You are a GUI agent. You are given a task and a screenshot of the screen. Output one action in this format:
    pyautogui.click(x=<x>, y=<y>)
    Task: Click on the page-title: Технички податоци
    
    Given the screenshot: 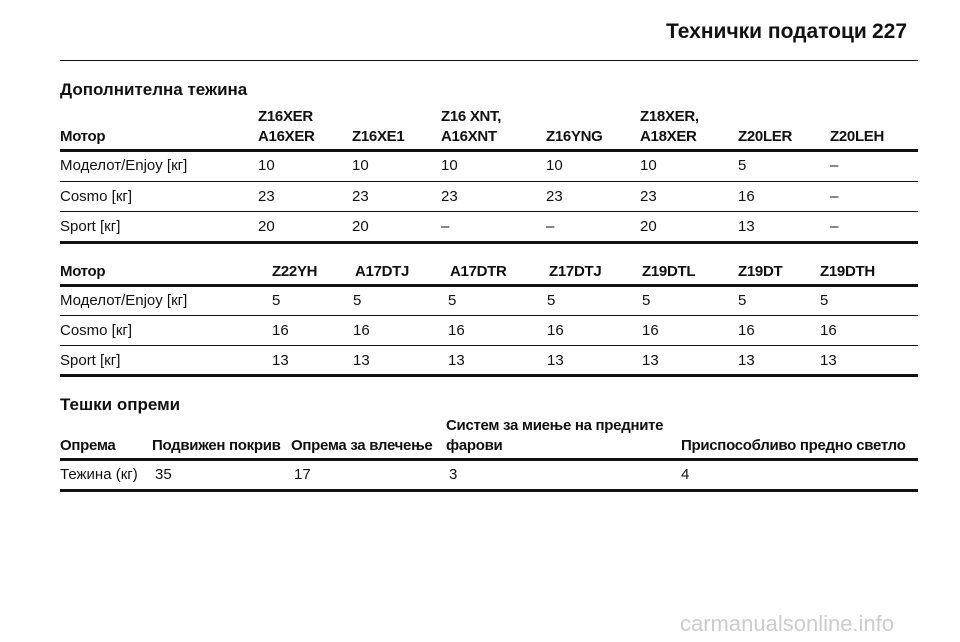 What is the action you would take?
    pyautogui.click(x=766, y=31)
    